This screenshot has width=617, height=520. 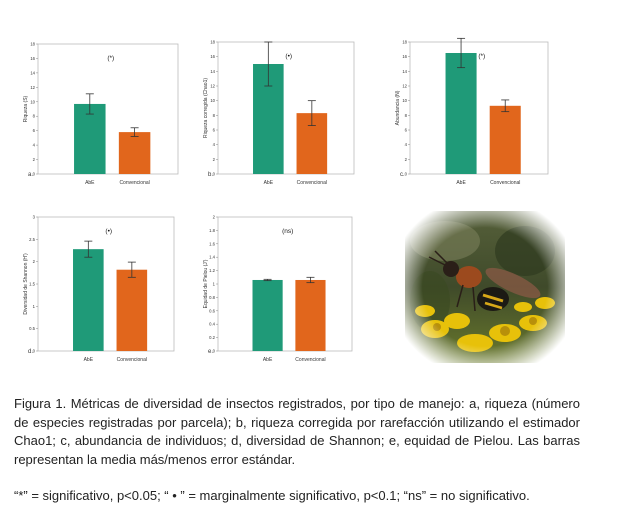 What do you see at coordinates (210, 352) in the screenshot?
I see `panel-label: e.` at bounding box center [210, 352].